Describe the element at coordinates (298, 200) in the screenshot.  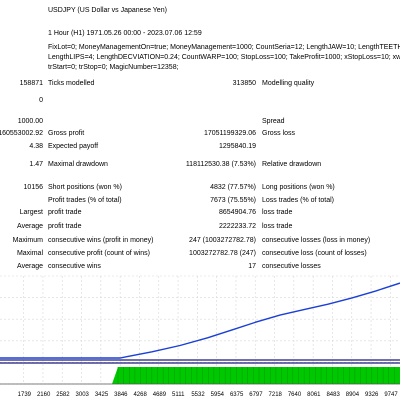
I see `loss-trades-label: Loss trades (% of total)` at that location.